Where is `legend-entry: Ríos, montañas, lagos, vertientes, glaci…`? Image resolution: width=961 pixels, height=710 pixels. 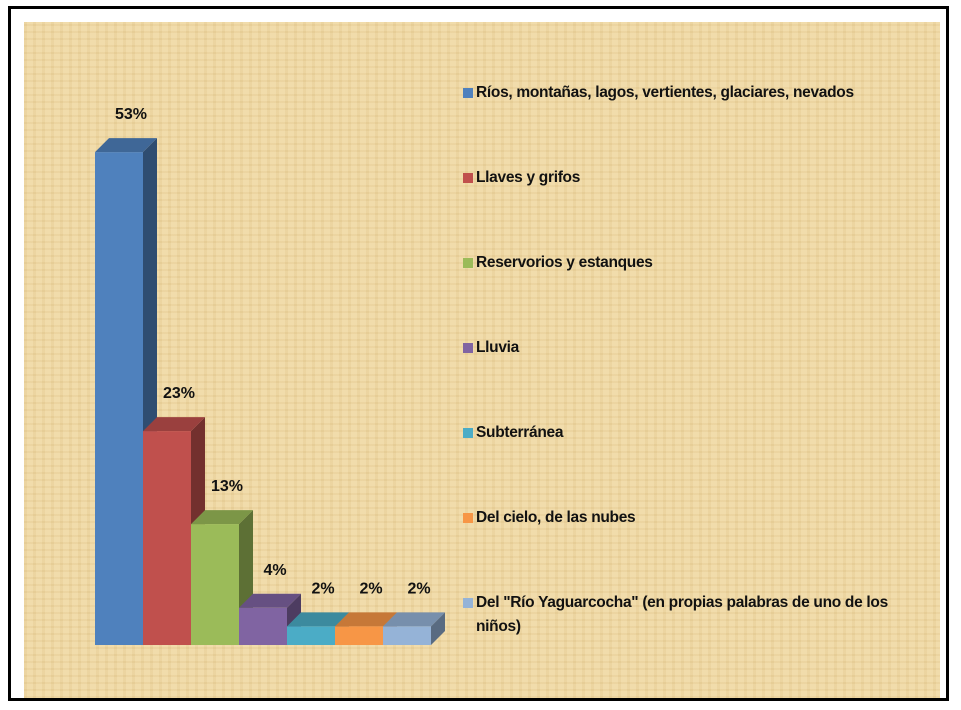 legend-entry: Ríos, montañas, lagos, vertientes, glaci… is located at coordinates (698, 93).